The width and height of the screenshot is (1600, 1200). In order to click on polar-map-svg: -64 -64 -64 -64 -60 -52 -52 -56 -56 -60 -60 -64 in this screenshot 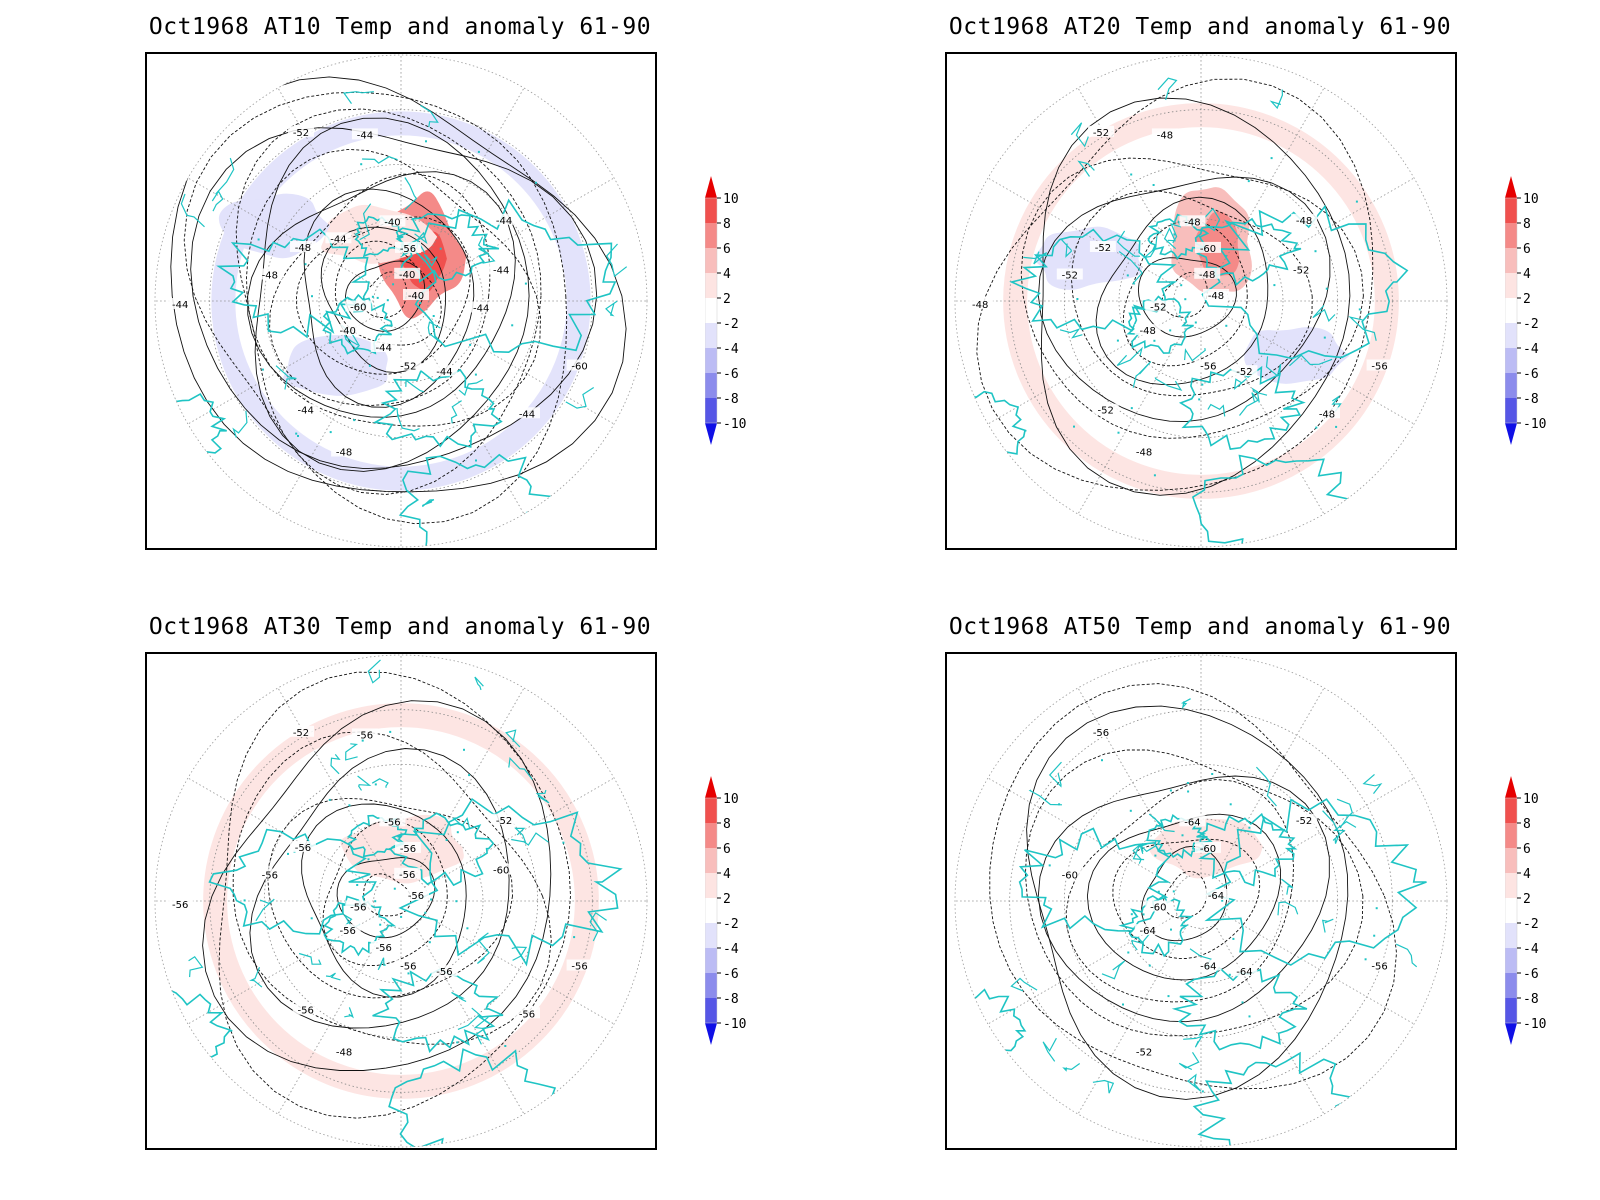, I will do `click(1201, 901)`.